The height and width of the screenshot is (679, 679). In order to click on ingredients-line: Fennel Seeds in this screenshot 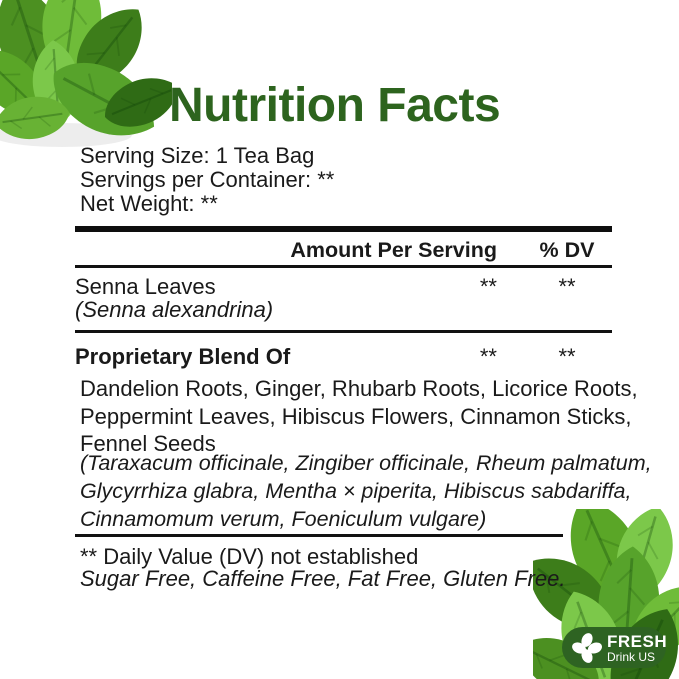, I will do `click(148, 443)`.